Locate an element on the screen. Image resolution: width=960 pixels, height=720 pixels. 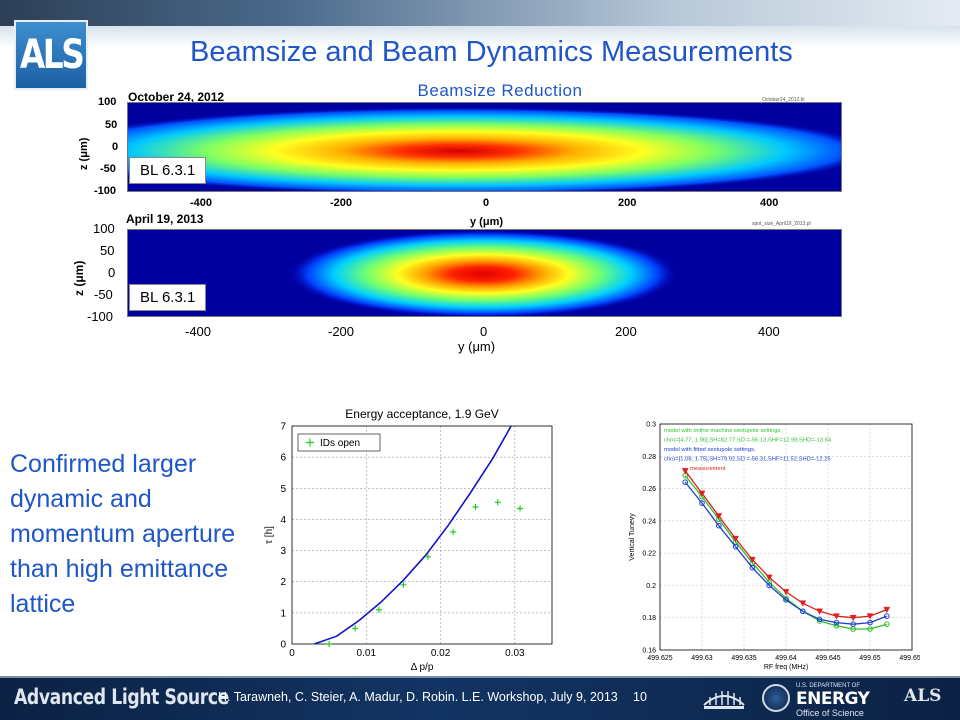
plot-frame is located at coordinates (422, 535).